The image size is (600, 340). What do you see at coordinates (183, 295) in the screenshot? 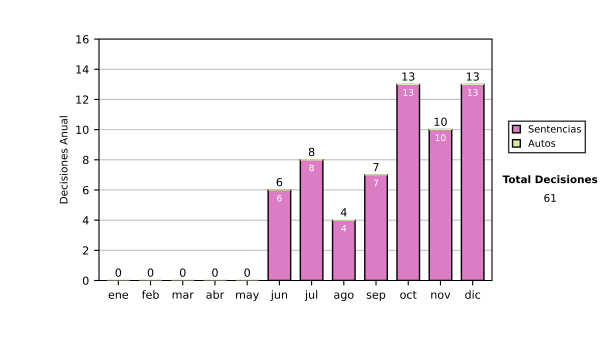
I see `x-tick-label: mar` at bounding box center [183, 295].